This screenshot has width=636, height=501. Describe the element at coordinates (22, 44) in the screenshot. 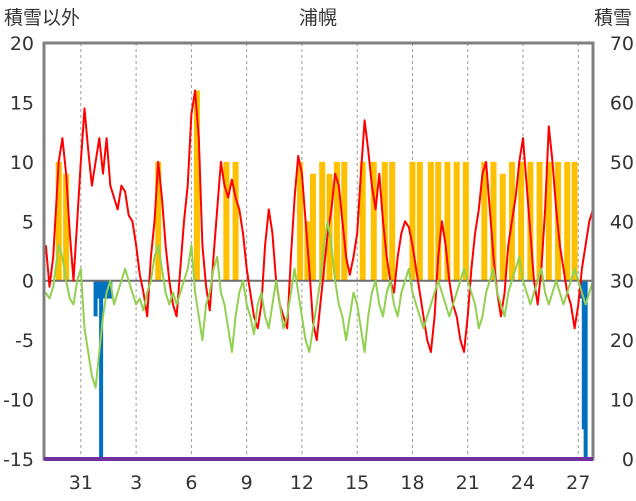

I see `left-tick-label: 20` at that location.